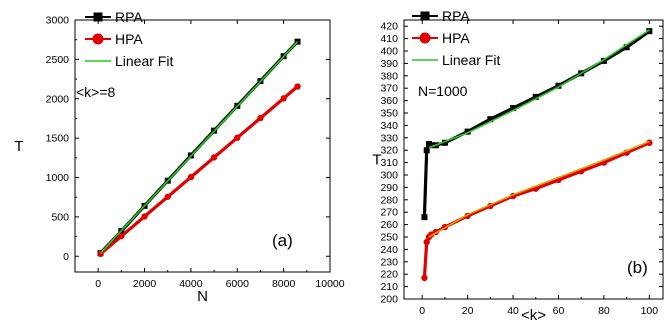 The height and width of the screenshot is (322, 667). Describe the element at coordinates (389, 188) in the screenshot. I see `y-tick-label: 290` at that location.